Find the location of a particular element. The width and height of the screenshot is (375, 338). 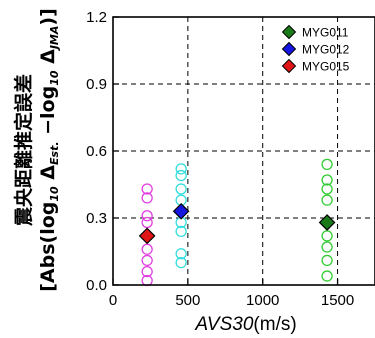

x-tick-label: 1500 is located at coordinates (337, 300).